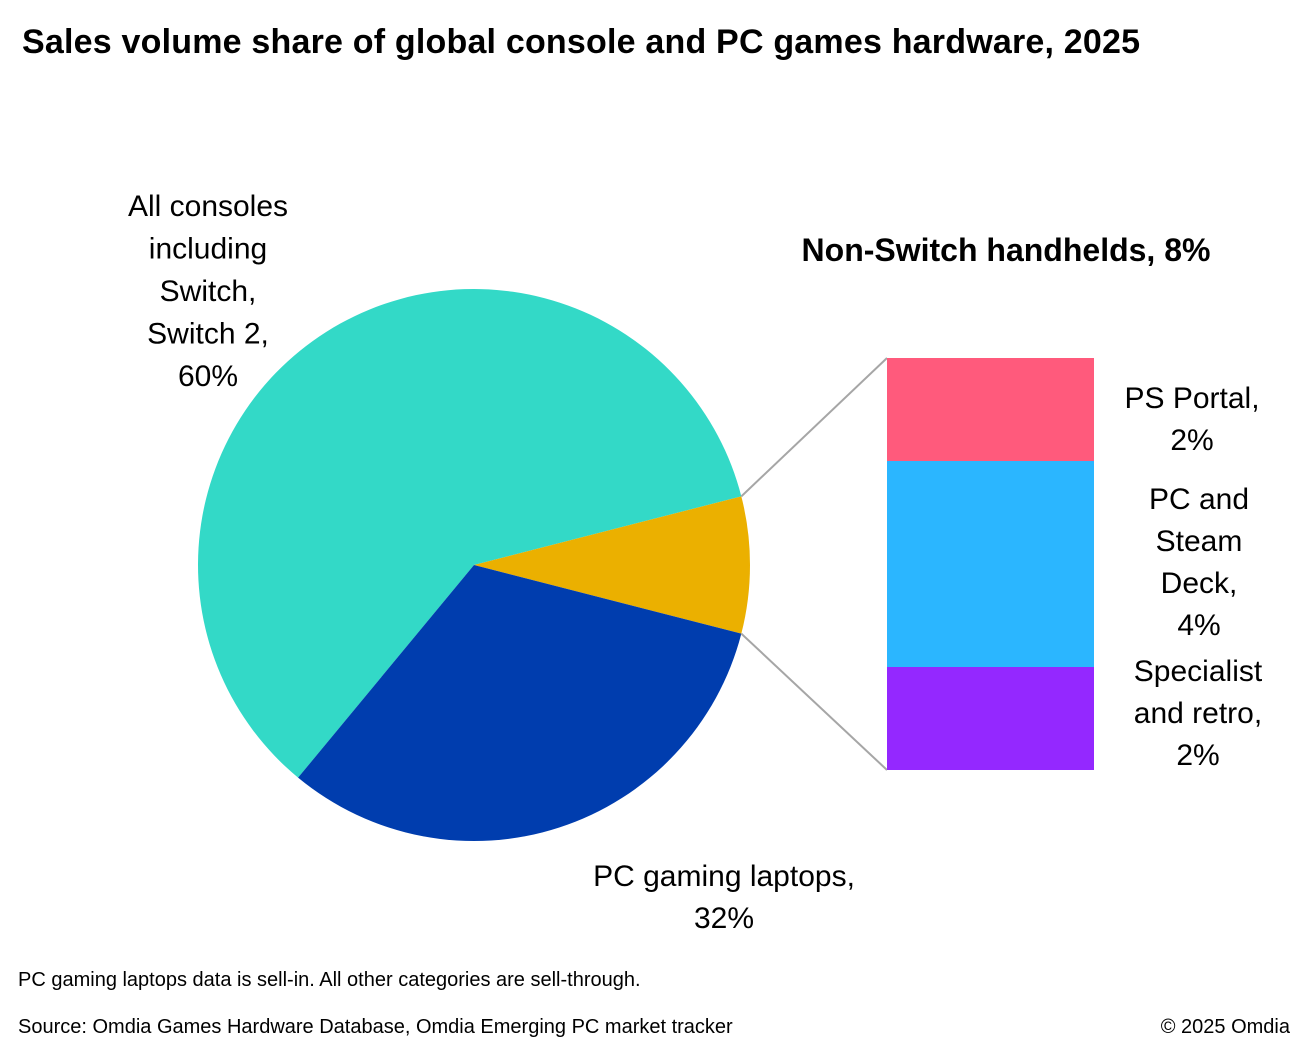 This screenshot has height=1060, width=1310. I want to click on bar-segment-specialist-and-retro, so click(990, 718).